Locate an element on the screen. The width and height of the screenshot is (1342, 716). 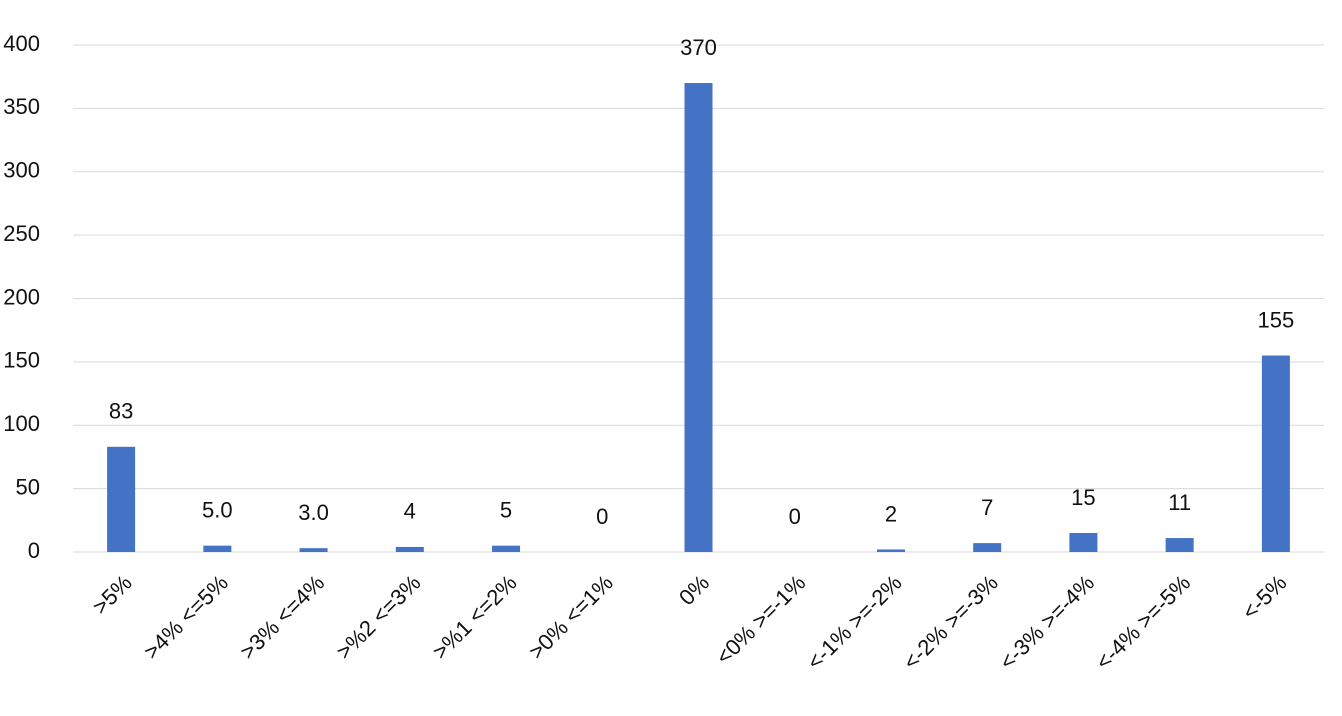
y-tick-label: 250 is located at coordinates (21, 233).